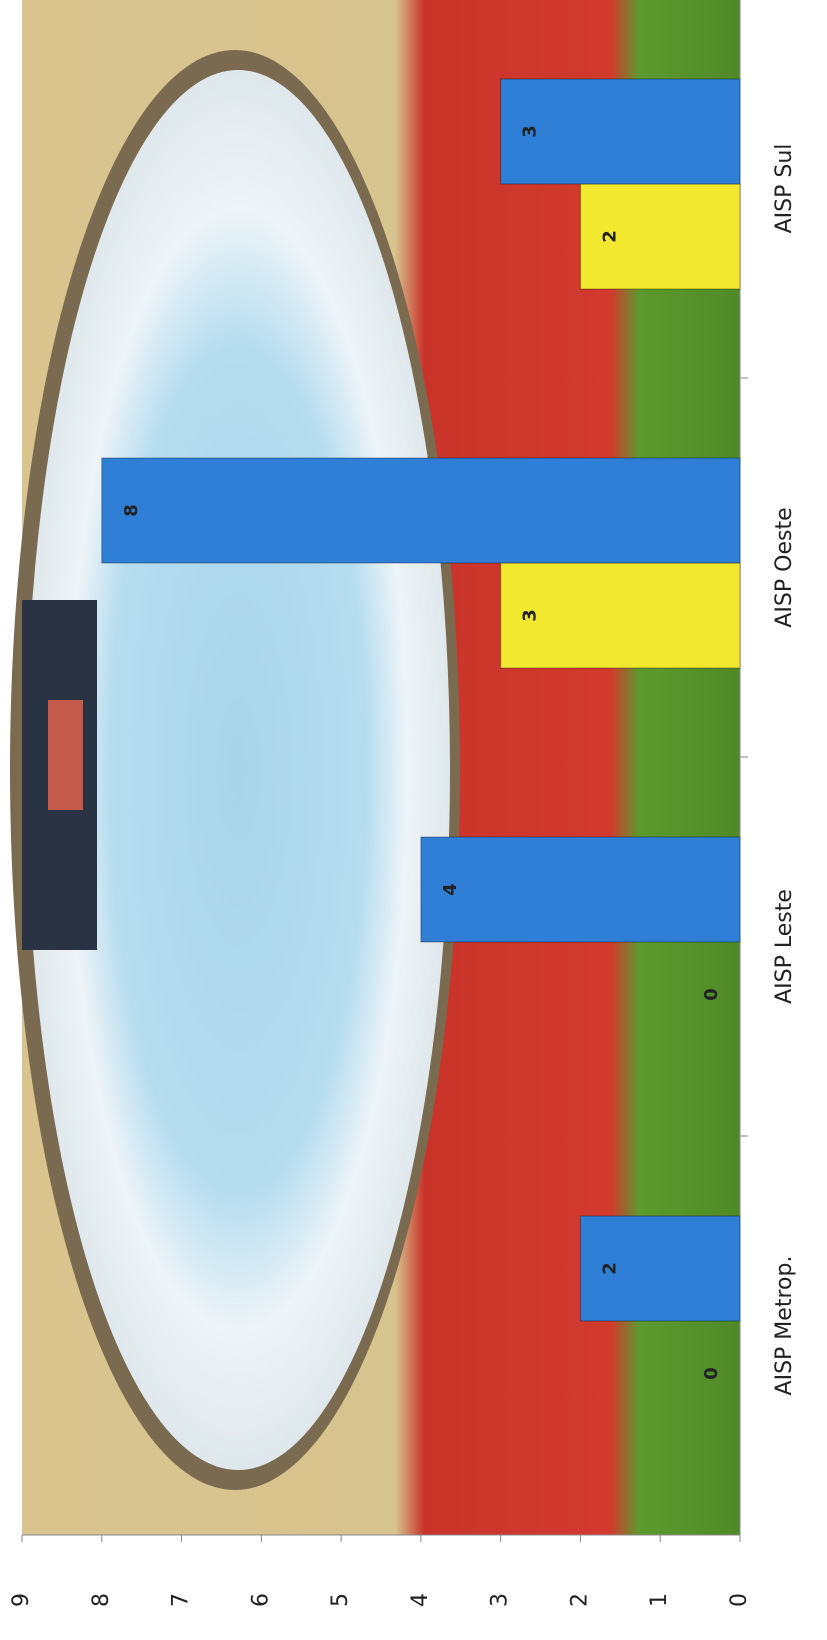 The width and height of the screenshot is (827, 1640). What do you see at coordinates (340, 1600) in the screenshot?
I see `y-tick-label: 5` at bounding box center [340, 1600].